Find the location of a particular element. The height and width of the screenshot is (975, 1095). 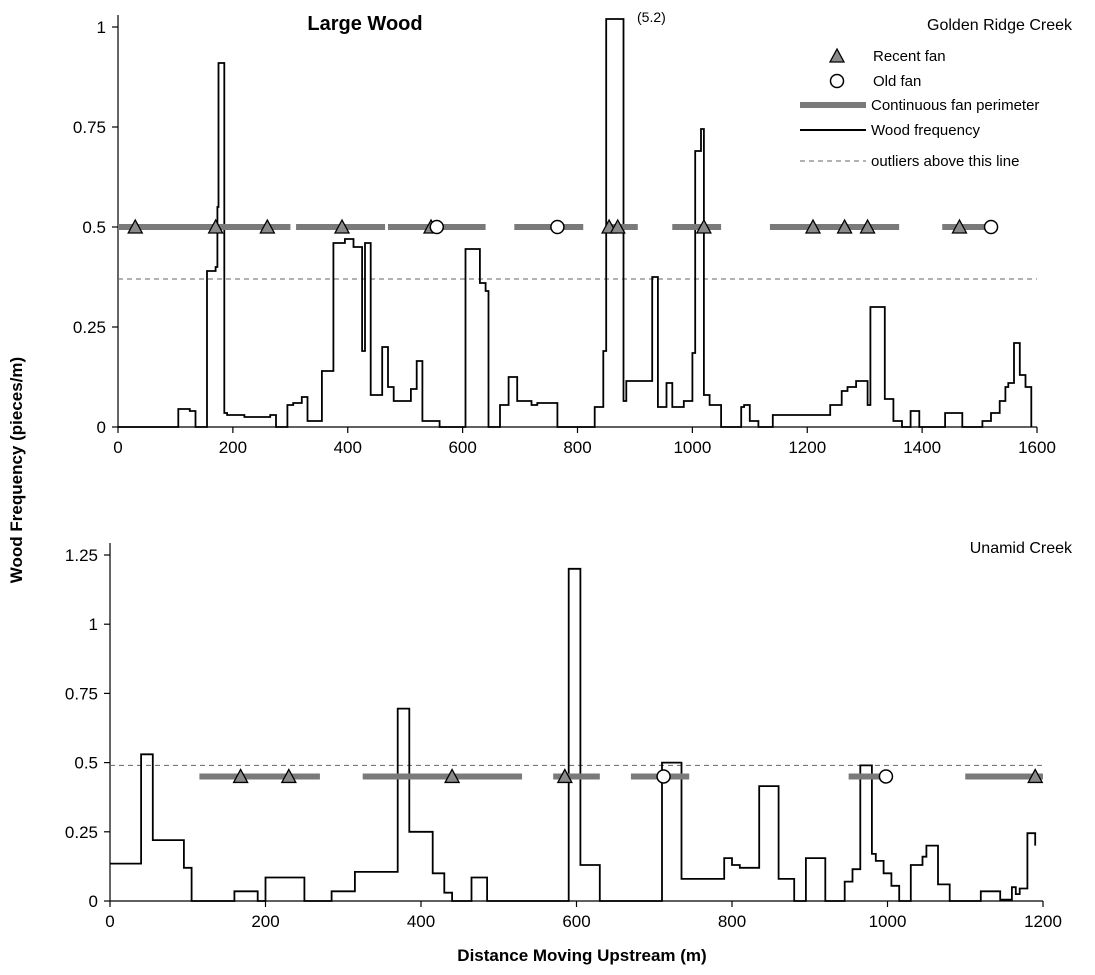

legend-label: Old fan is located at coordinates (897, 81).